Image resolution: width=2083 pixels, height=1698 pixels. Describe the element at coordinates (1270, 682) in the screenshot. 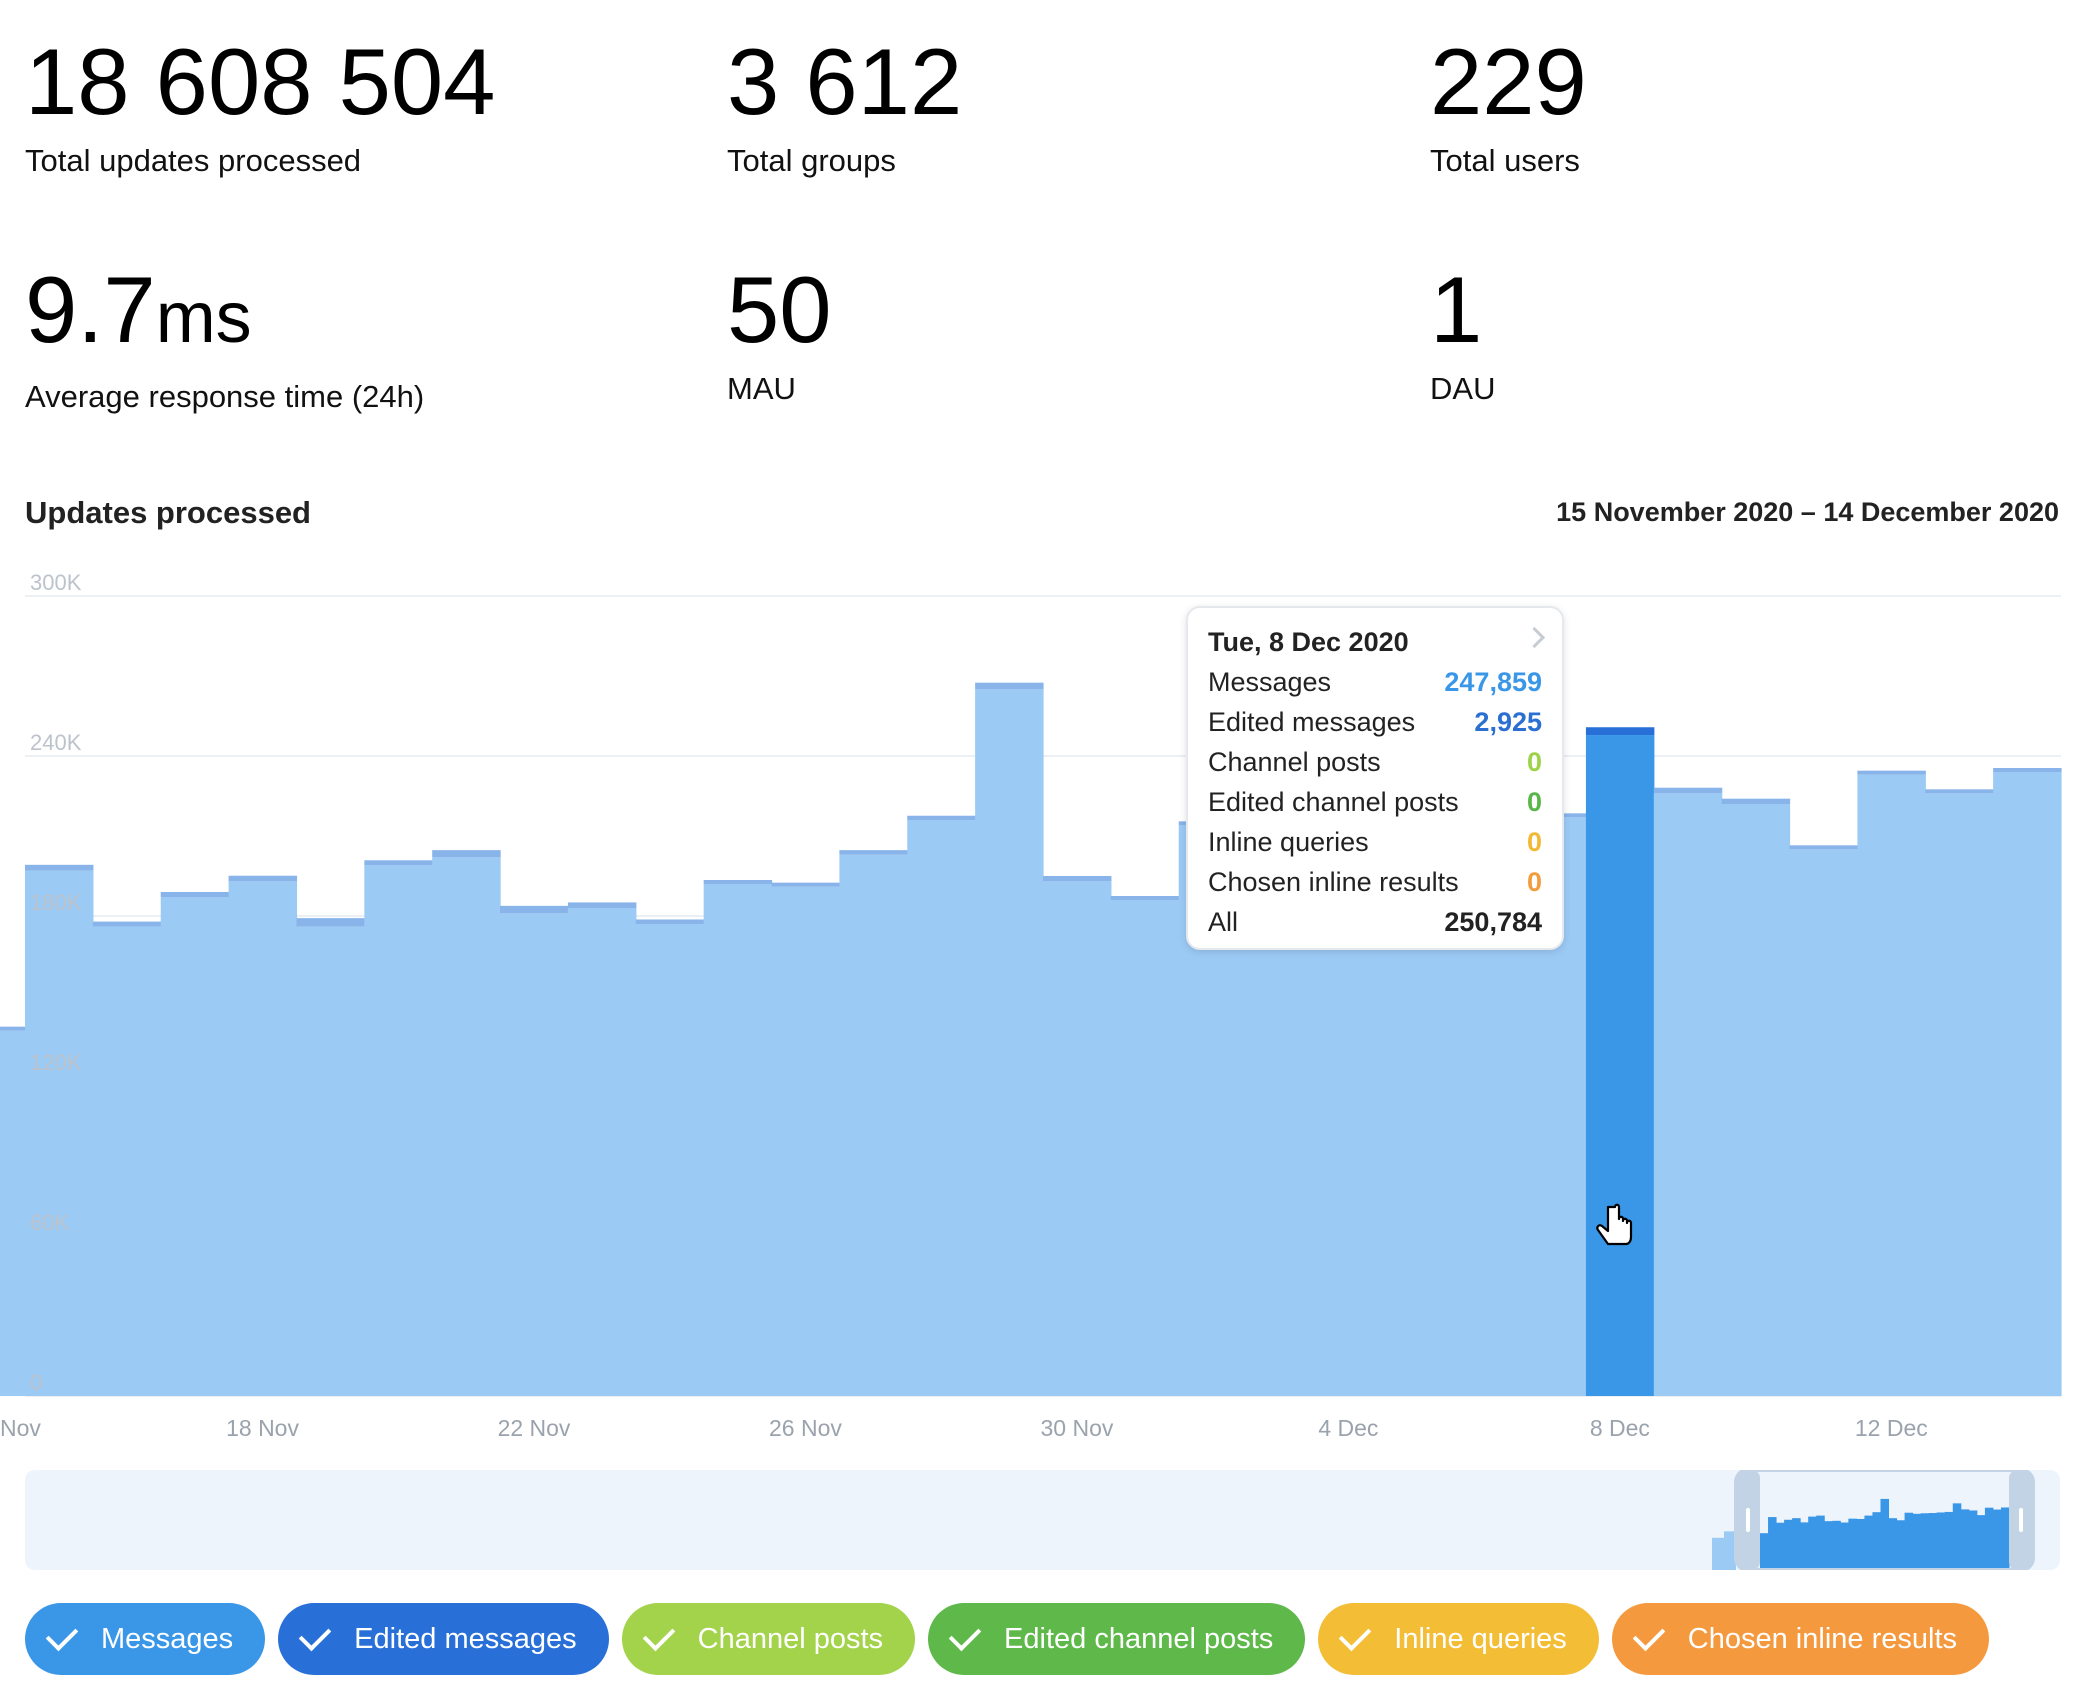

I see `tooltip-row-label: Messages` at that location.